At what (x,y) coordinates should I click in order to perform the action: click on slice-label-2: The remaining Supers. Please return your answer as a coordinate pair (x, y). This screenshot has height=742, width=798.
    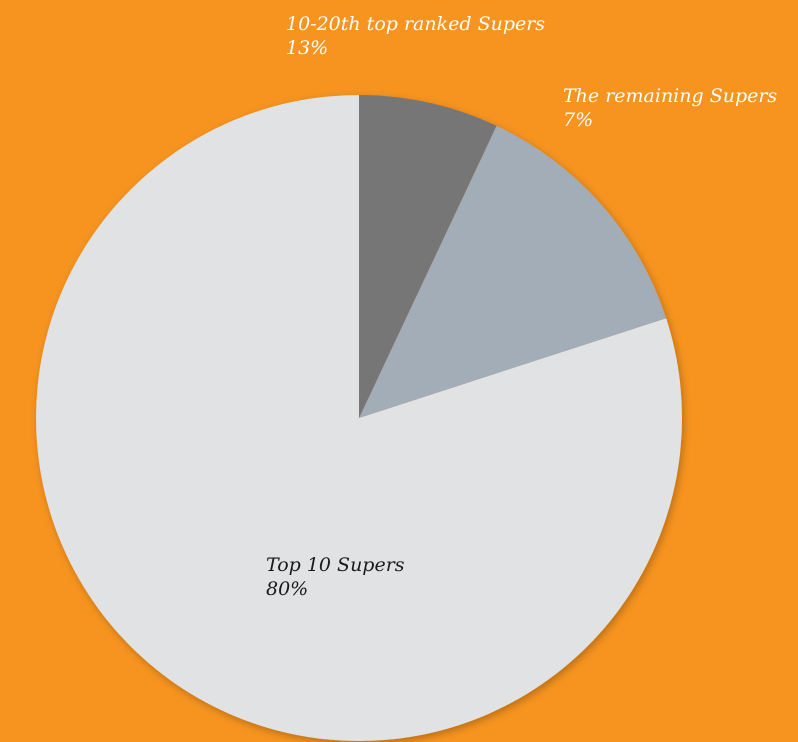
    Looking at the image, I should click on (670, 96).